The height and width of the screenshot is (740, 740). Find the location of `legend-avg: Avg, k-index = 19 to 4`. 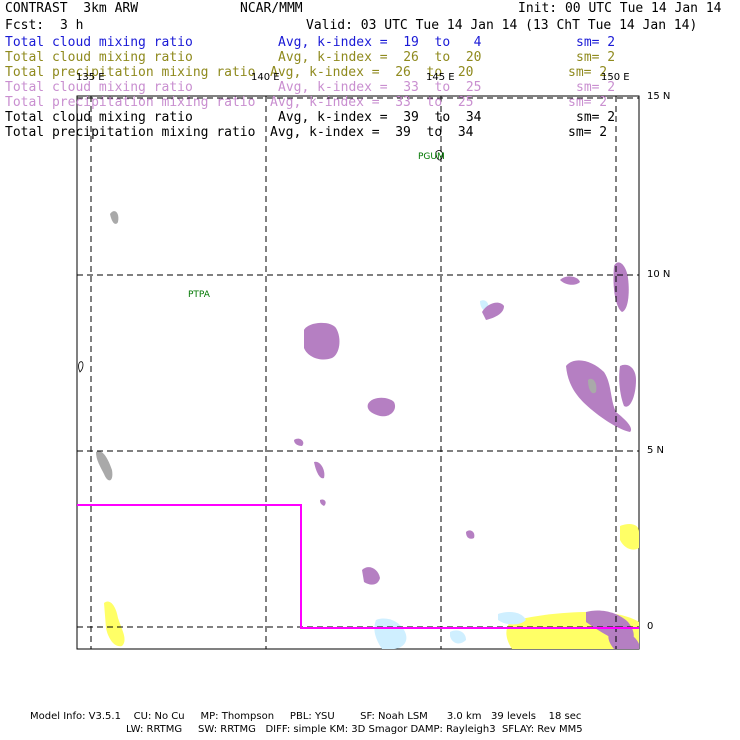

legend-avg: Avg, k-index = 19 to 4 is located at coordinates (380, 42).